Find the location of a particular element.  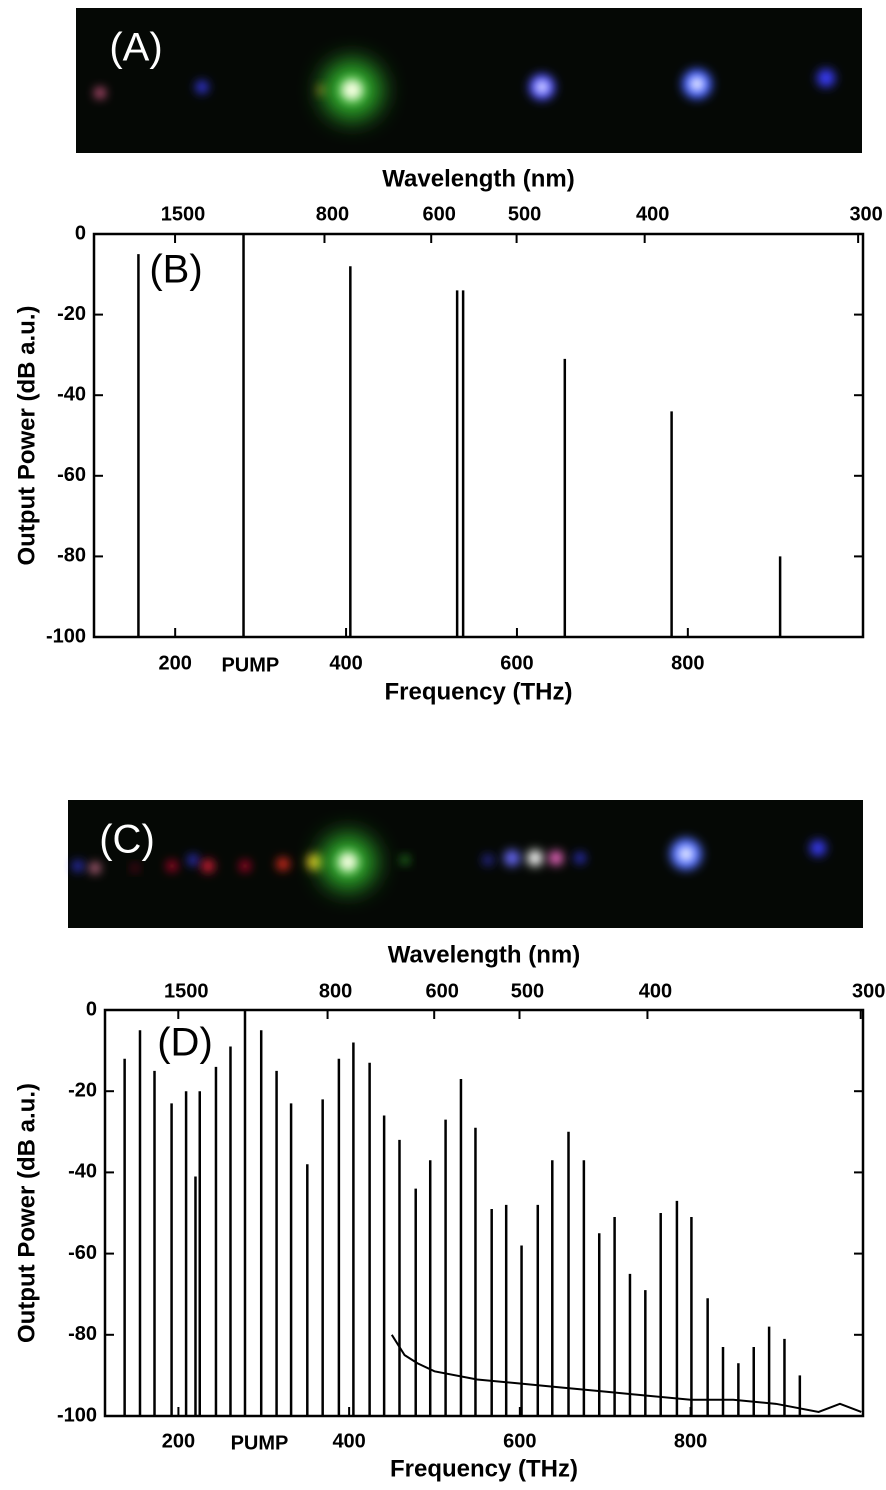

photo-c is located at coordinates (465, 864).